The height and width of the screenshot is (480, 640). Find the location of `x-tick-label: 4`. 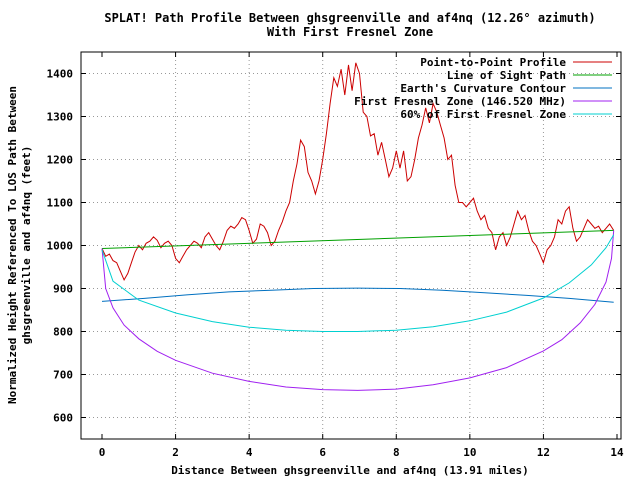

x-tick-label: 4 is located at coordinates (249, 452).